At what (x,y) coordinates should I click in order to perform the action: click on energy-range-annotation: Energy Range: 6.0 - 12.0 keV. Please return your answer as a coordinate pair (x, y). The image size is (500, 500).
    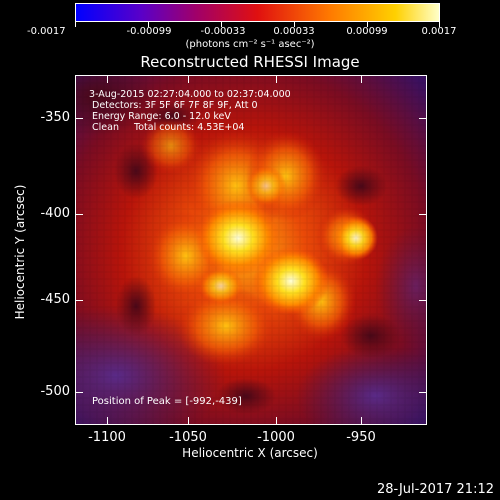
    Looking at the image, I should click on (161, 116).